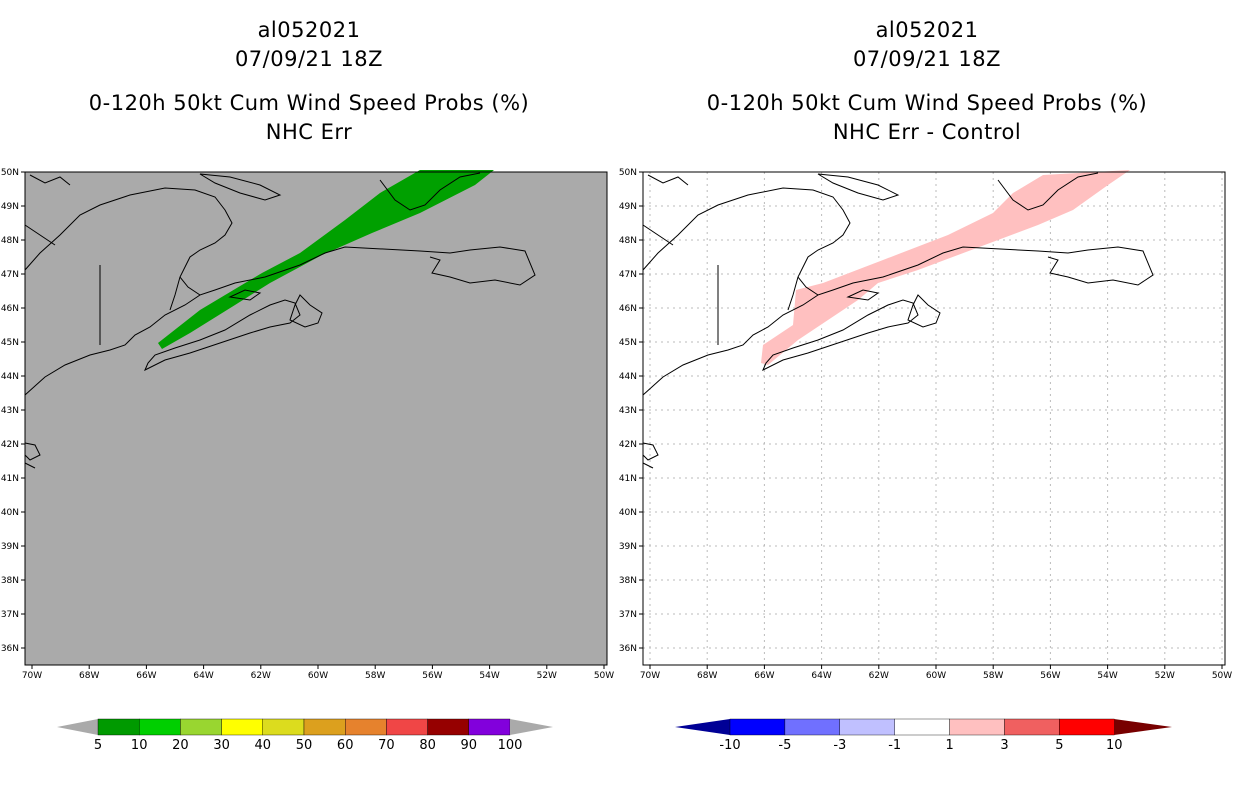 Image resolution: width=1236 pixels, height=800 pixels. Describe the element at coordinates (1059, 745) in the screenshot. I see `right-colorbar-label: 5` at that location.